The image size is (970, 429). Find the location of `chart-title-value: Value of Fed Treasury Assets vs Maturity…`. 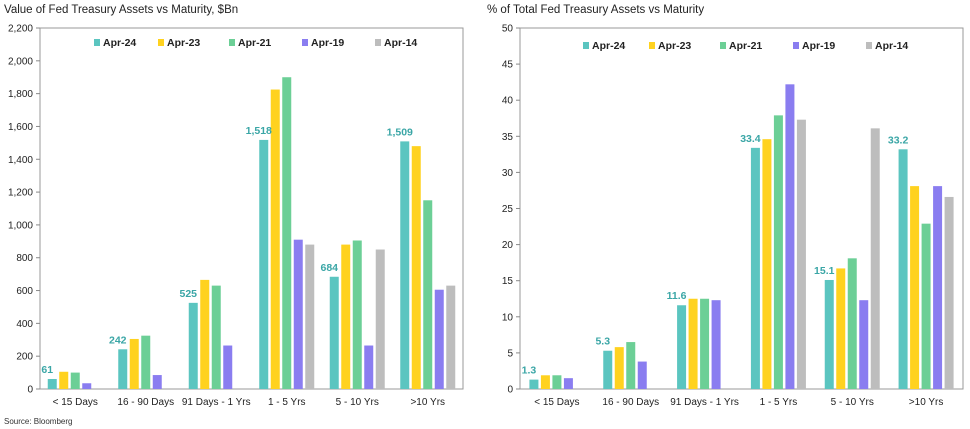

chart-title-value: Value of Fed Treasury Assets vs Maturity… is located at coordinates (121, 10).